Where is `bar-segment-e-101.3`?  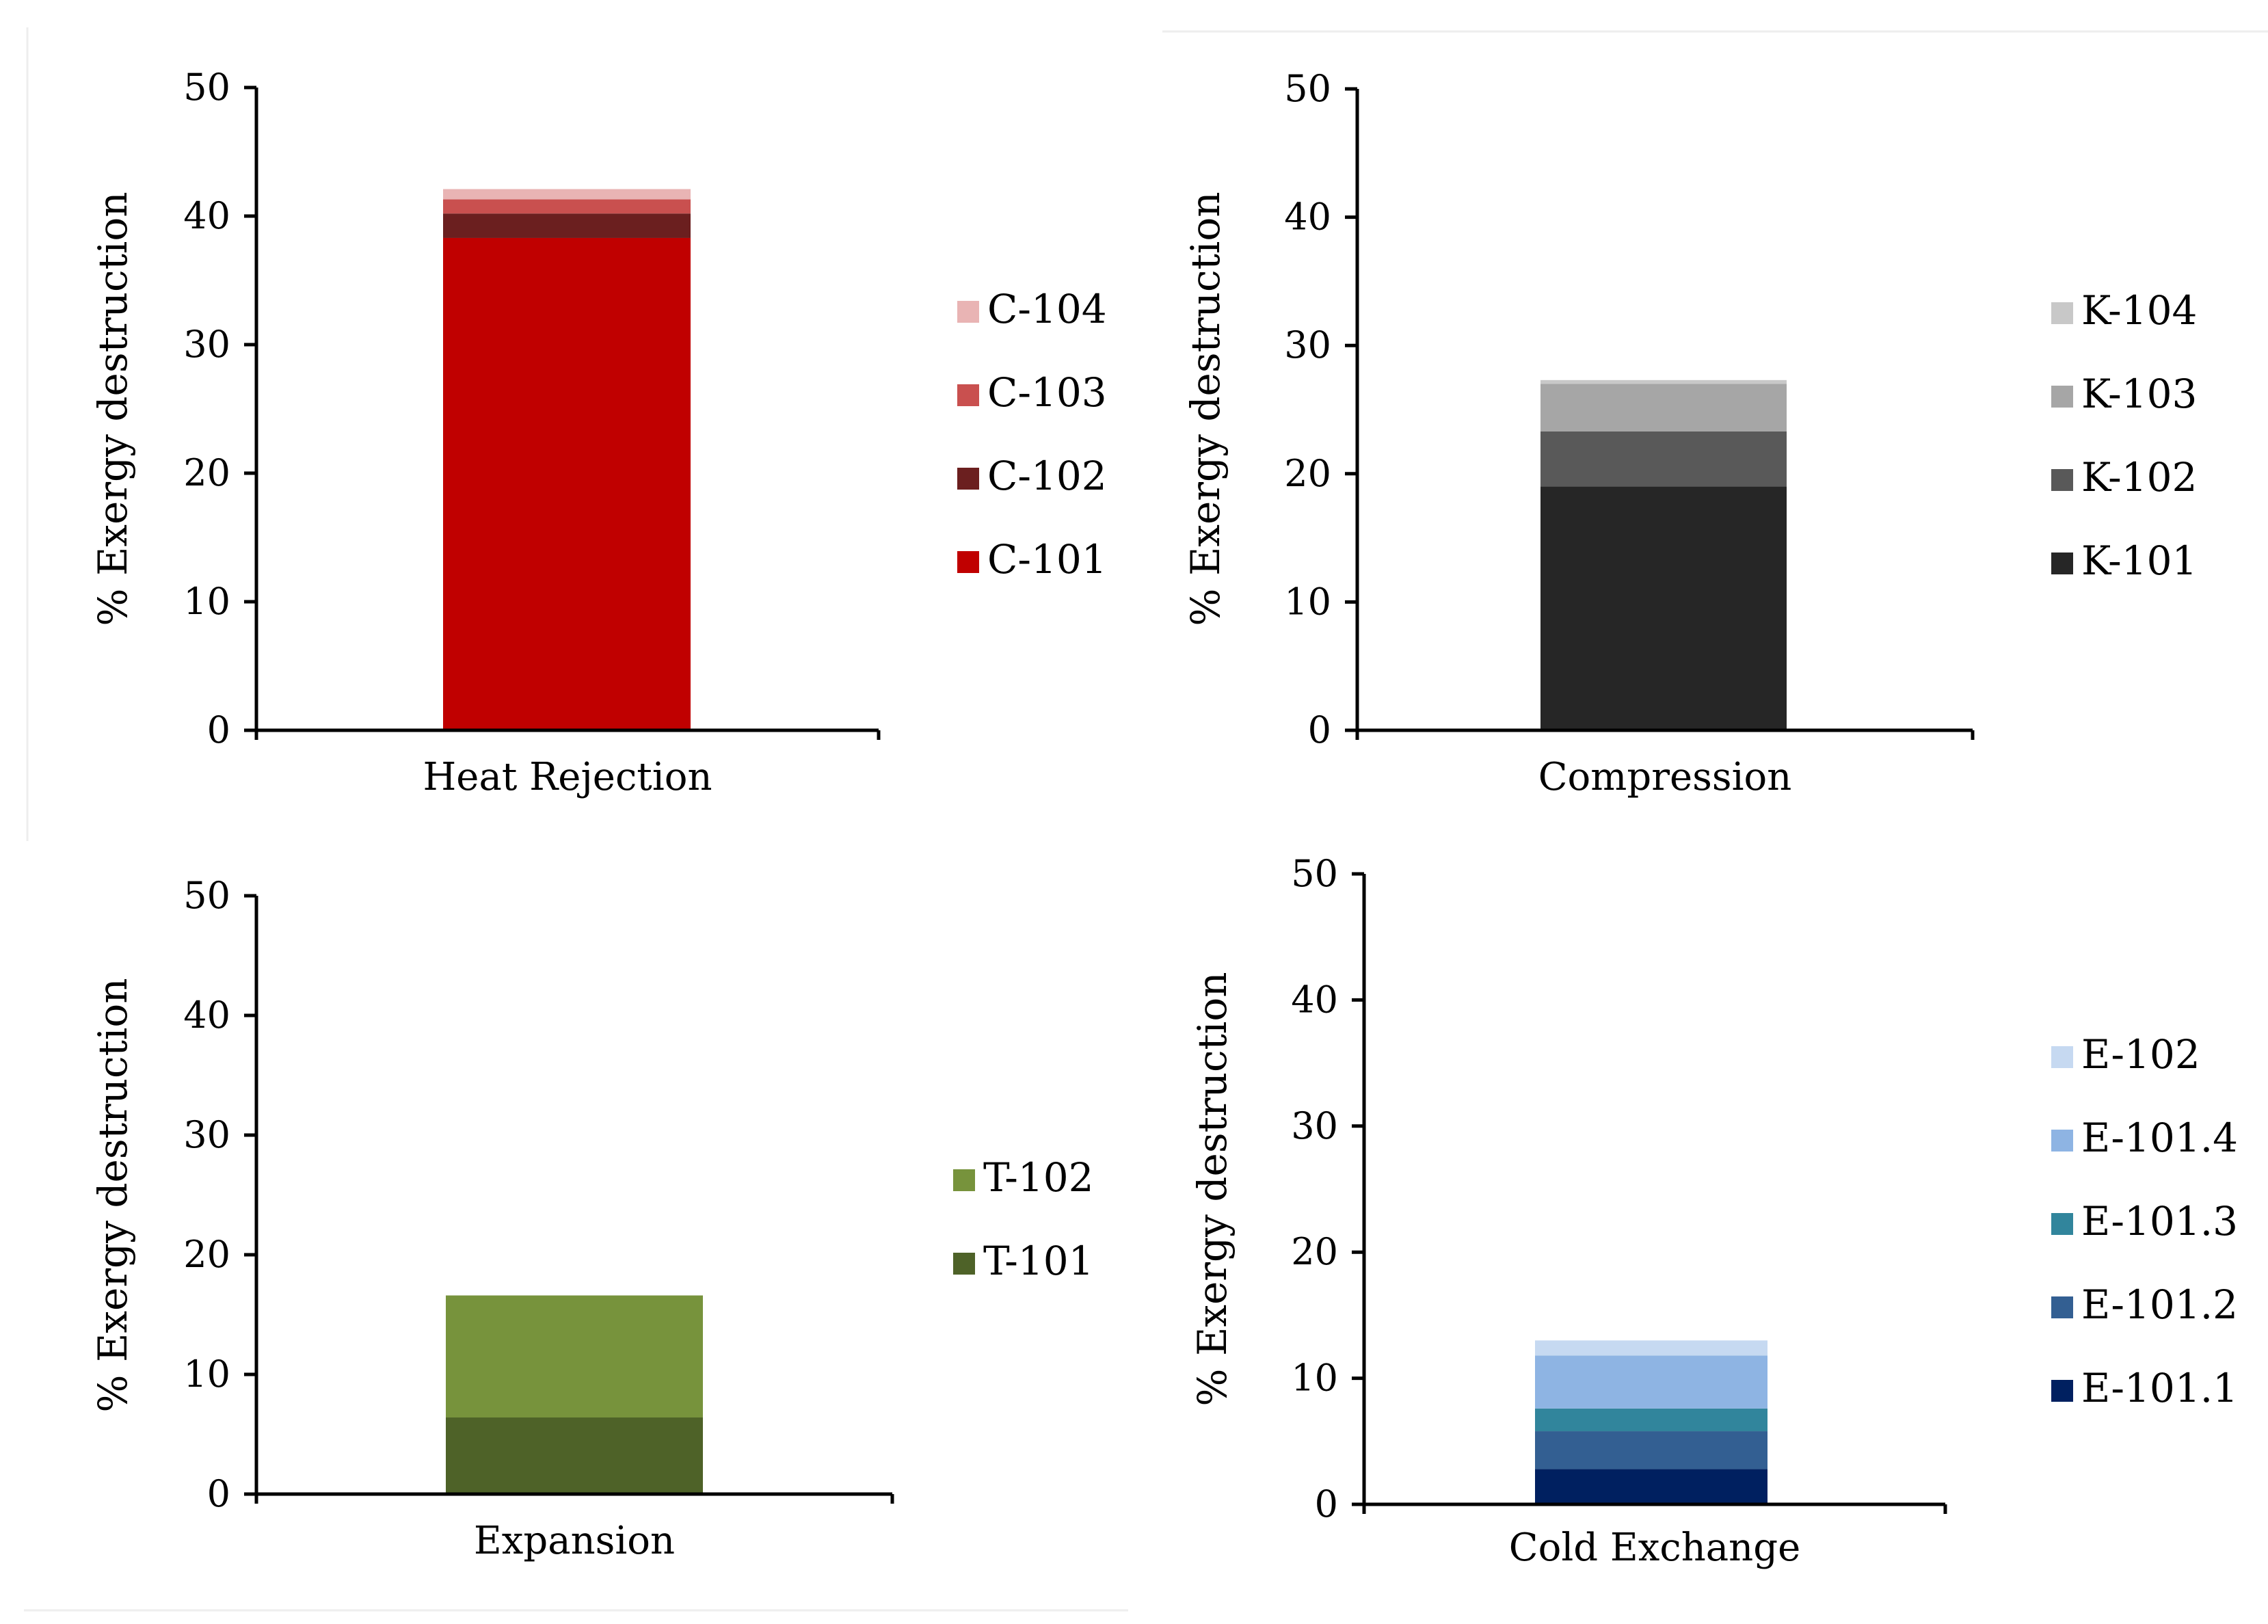 bar-segment-e-101.3 is located at coordinates (1651, 1420).